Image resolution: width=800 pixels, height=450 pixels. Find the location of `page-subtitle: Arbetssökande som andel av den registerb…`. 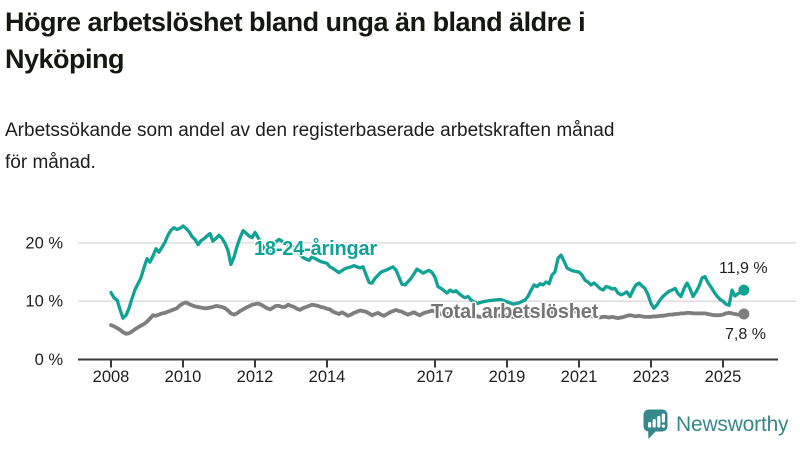

page-subtitle: Arbetssökande som andel av den registerb… is located at coordinates (395, 147).